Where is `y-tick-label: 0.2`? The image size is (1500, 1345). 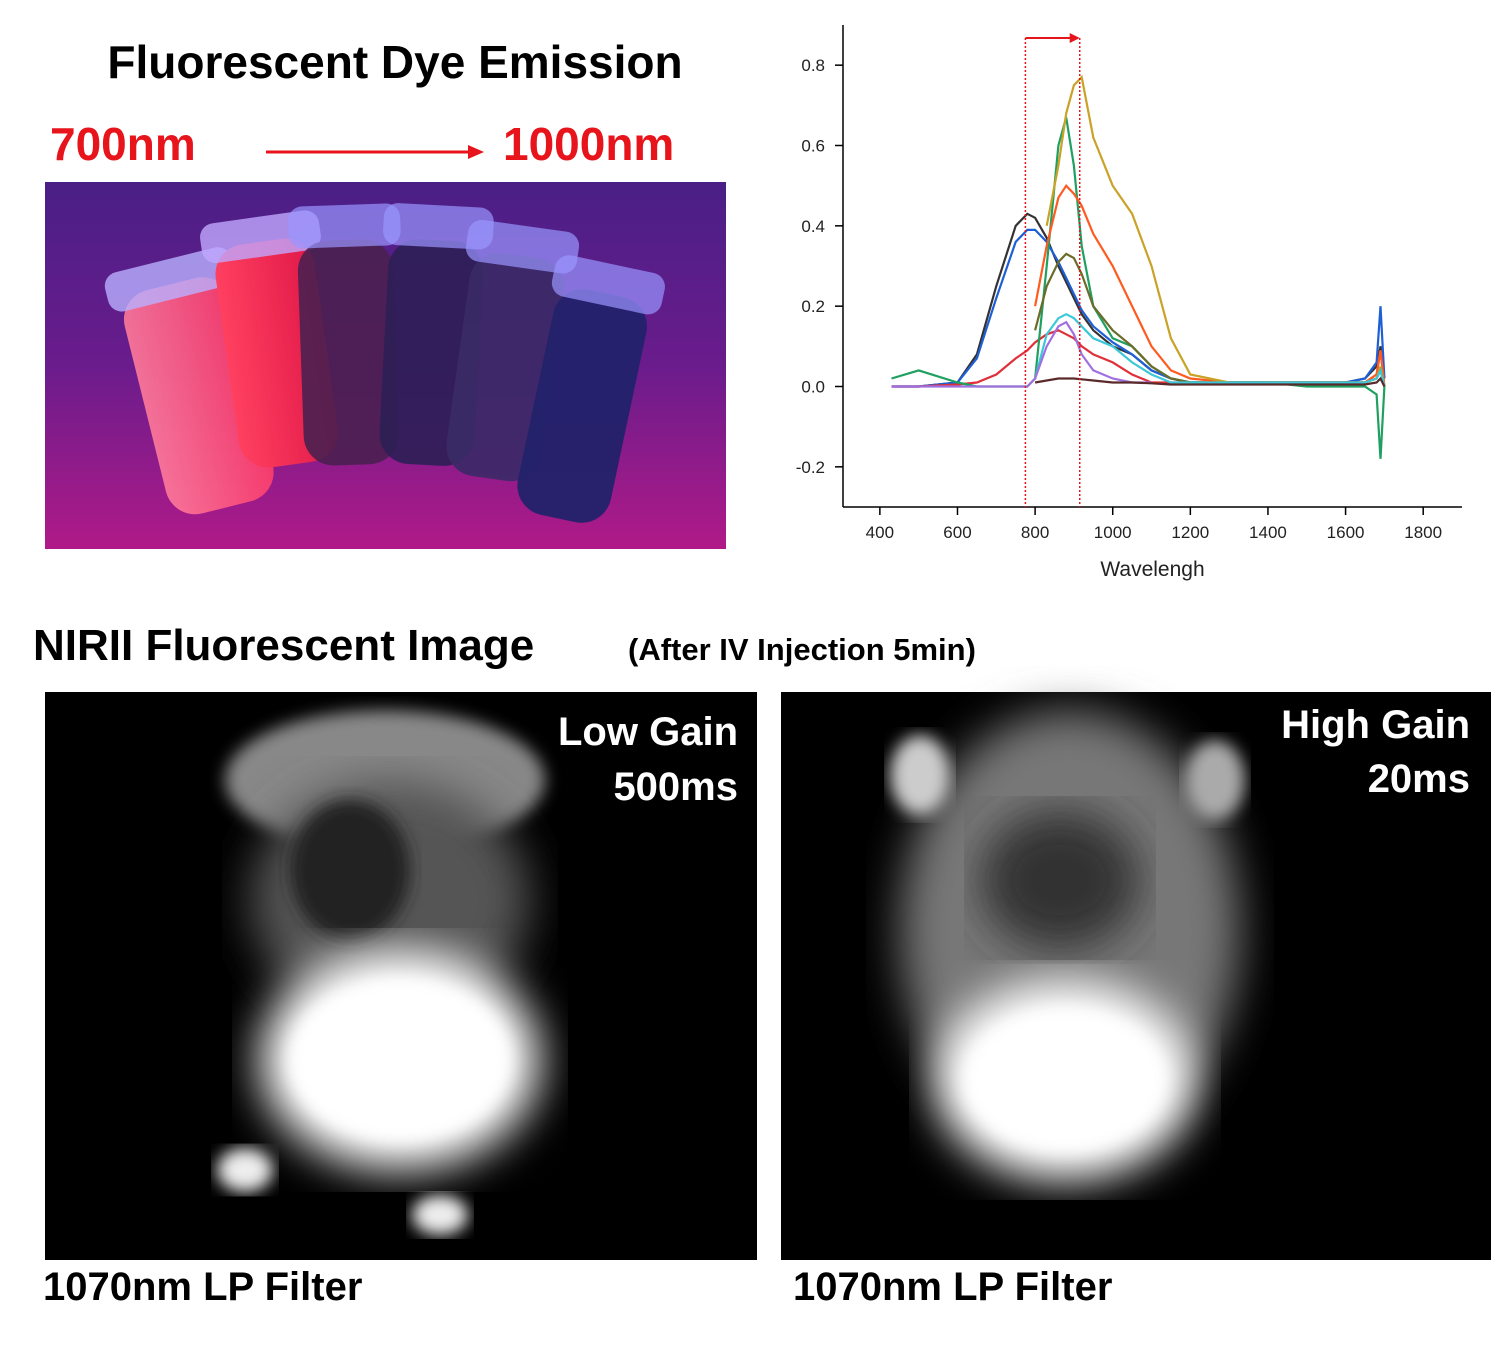
y-tick-label: 0.2 is located at coordinates (813, 306).